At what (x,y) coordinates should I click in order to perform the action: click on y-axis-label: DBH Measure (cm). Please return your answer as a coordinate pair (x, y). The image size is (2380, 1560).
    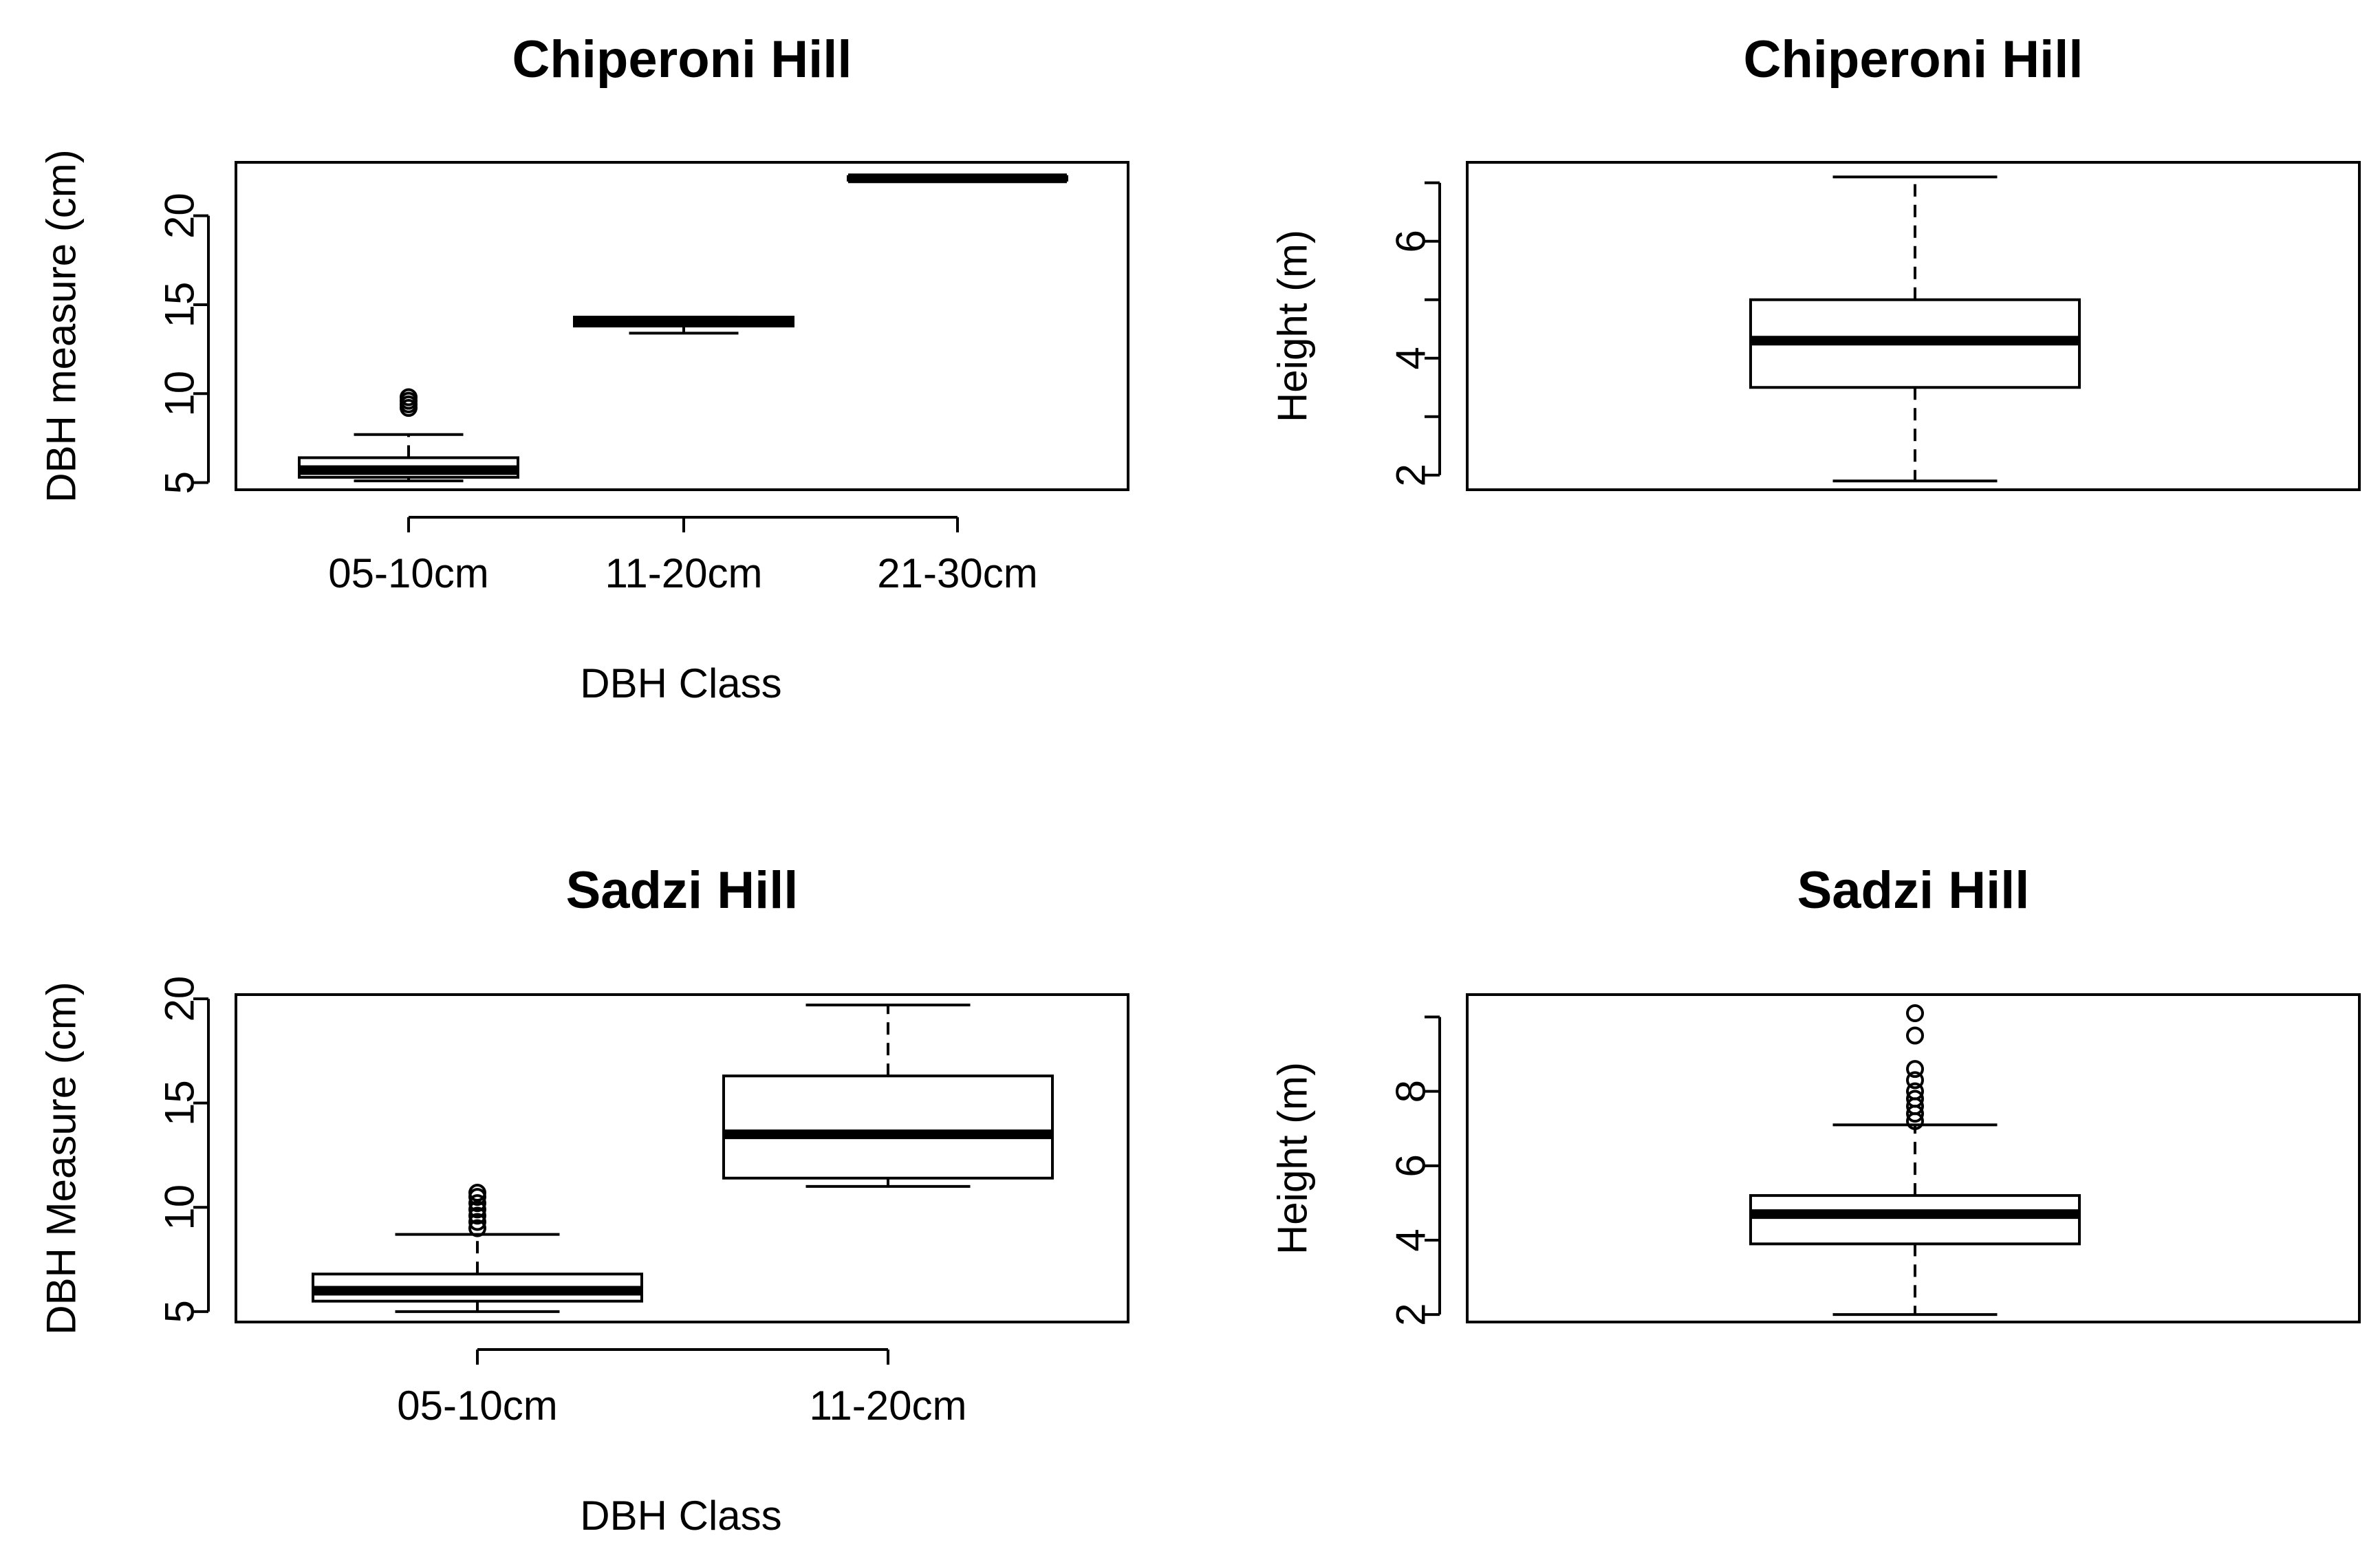
    Looking at the image, I should click on (62, 1158).